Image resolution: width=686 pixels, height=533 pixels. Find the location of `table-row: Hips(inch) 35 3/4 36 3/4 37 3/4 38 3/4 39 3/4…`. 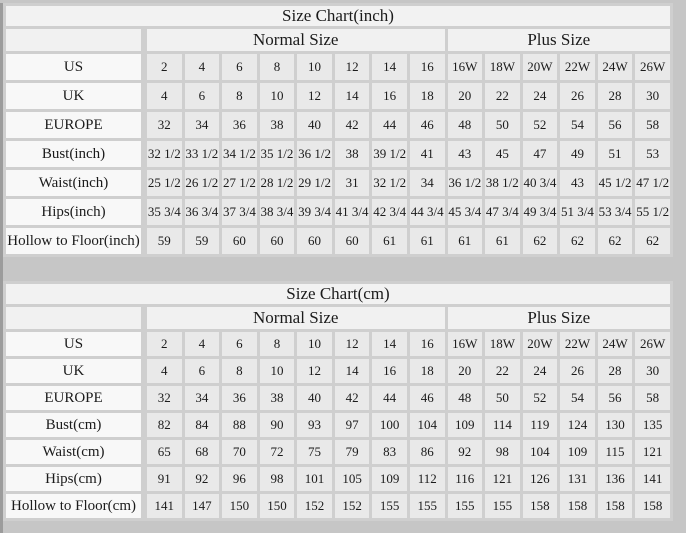

table-row: Hips(inch) 35 3/4 36 3/4 37 3/4 38 3/4 39 3/4… is located at coordinates (338, 212).